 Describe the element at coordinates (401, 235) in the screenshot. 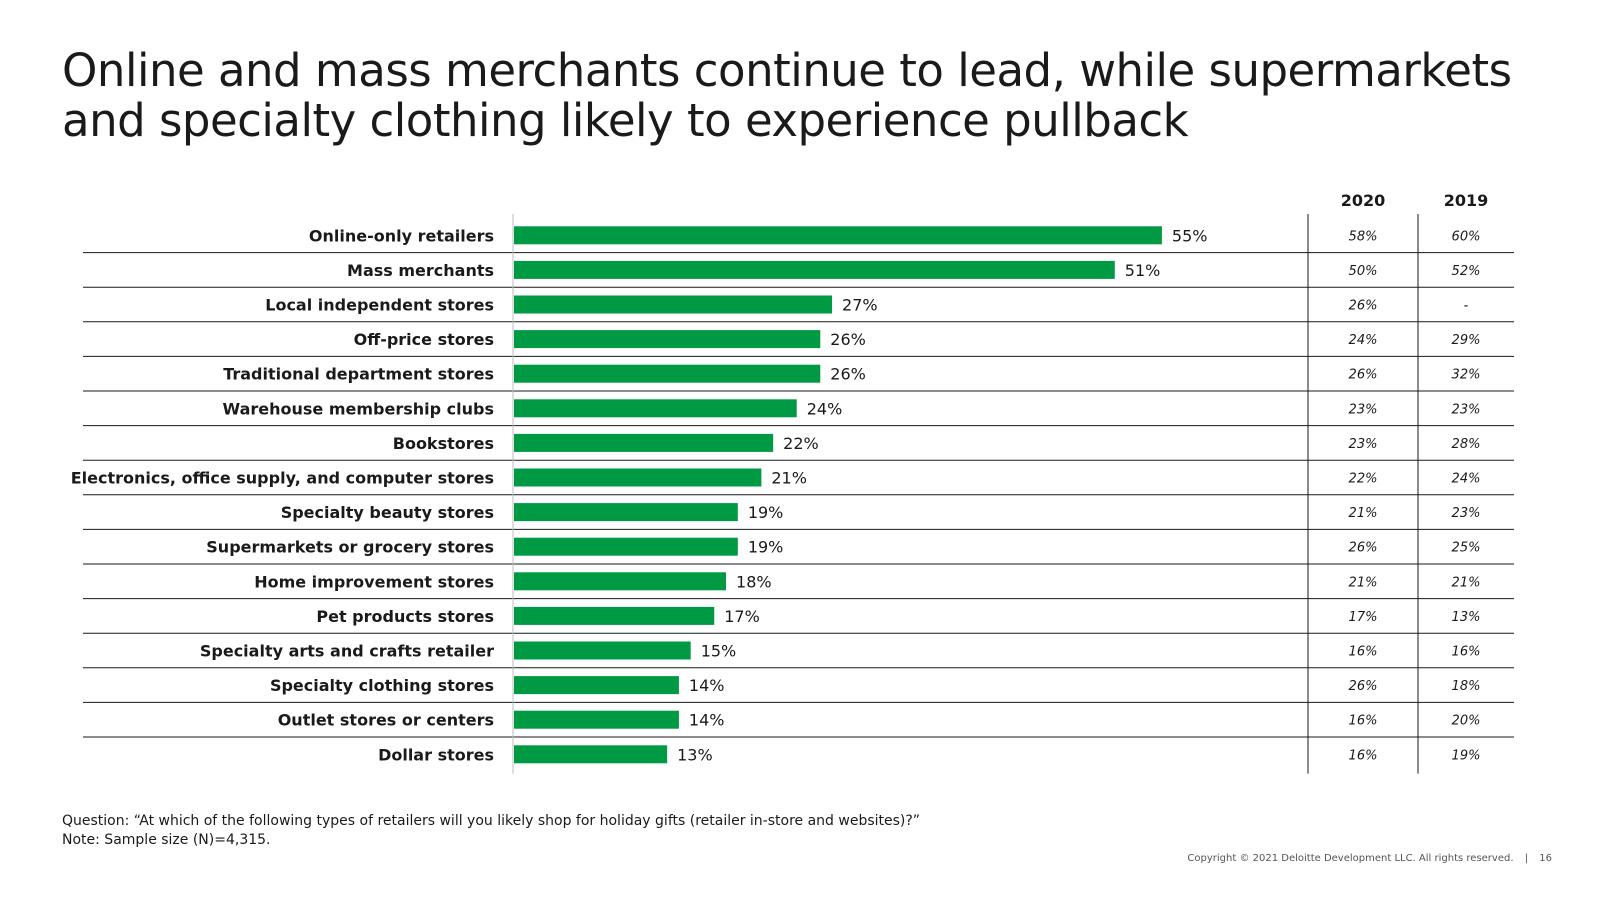

I see `category-label: Online-only retailers` at that location.